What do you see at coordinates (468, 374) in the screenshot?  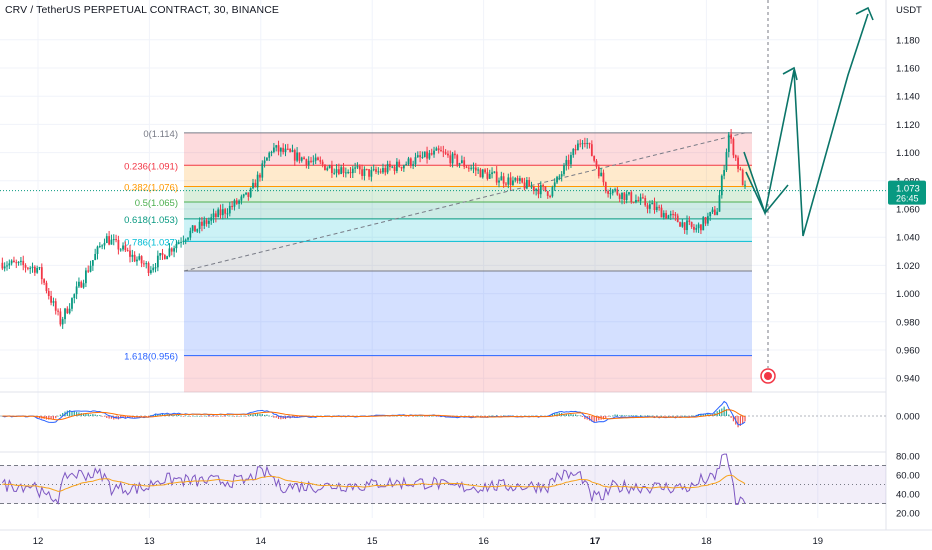 I see `fib-zone` at bounding box center [468, 374].